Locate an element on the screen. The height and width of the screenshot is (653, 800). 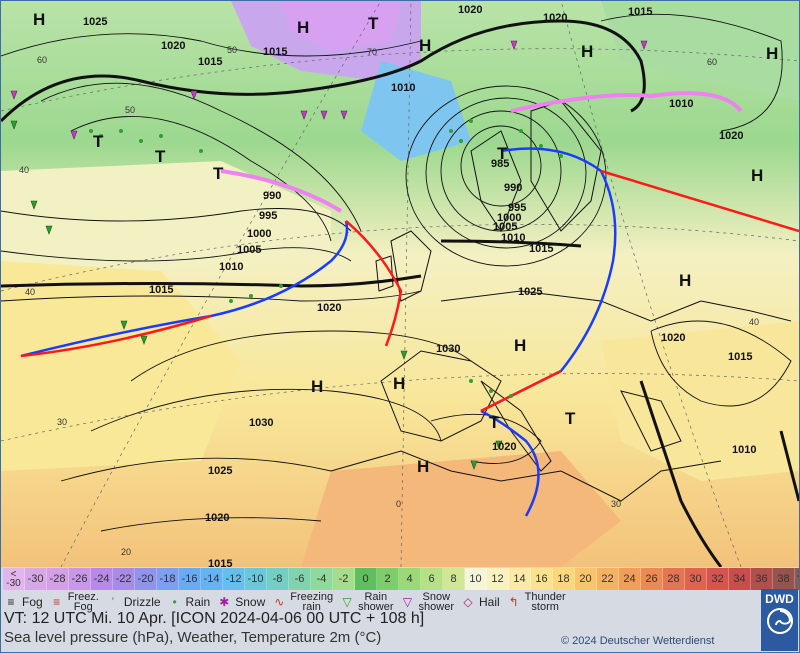
legend-hail: ◇ Hail is located at coordinates (479, 602).